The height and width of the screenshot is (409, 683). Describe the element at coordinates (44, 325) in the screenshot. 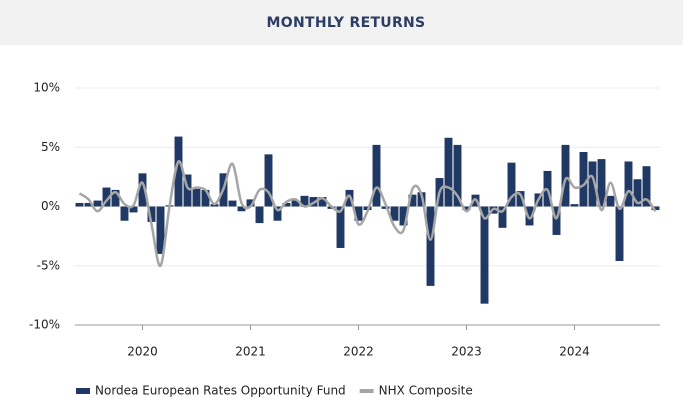

I see `y-tick-label: -10%` at that location.